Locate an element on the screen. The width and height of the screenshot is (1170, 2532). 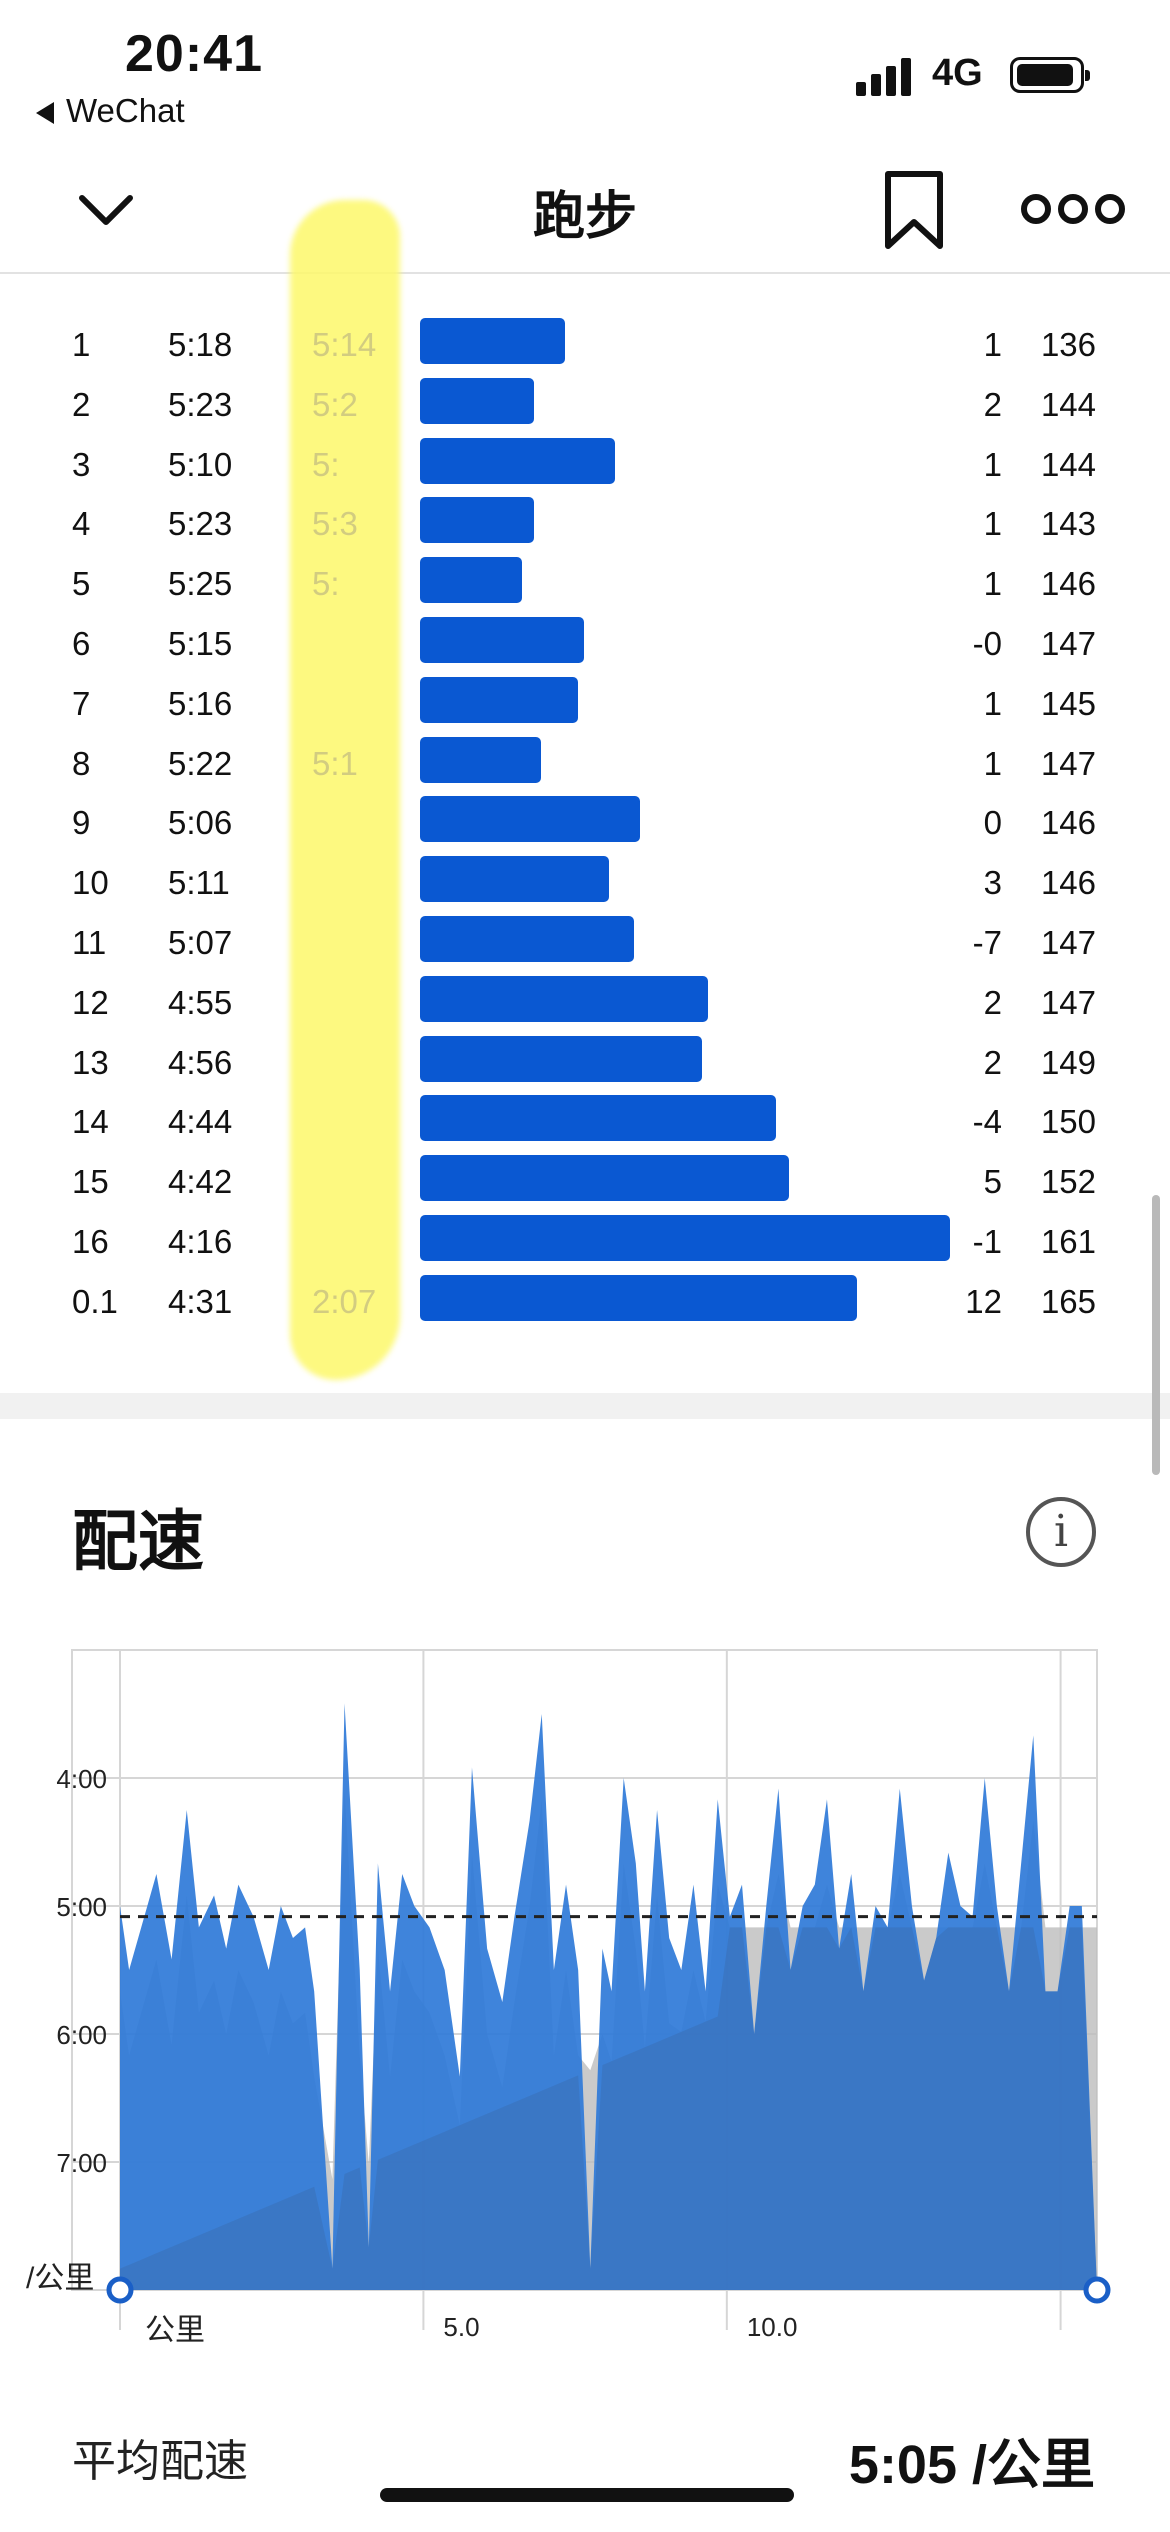
yellow-highlight-mark is located at coordinates (345, 790).